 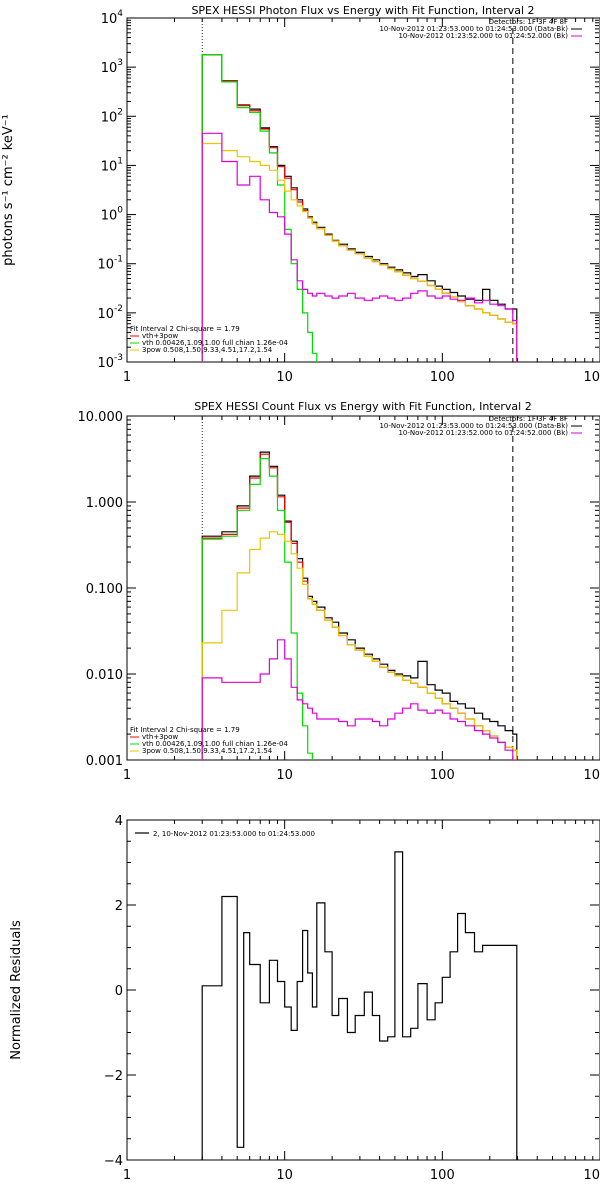 What do you see at coordinates (119, 906) in the screenshot?
I see `y-tick-label: 2` at bounding box center [119, 906].